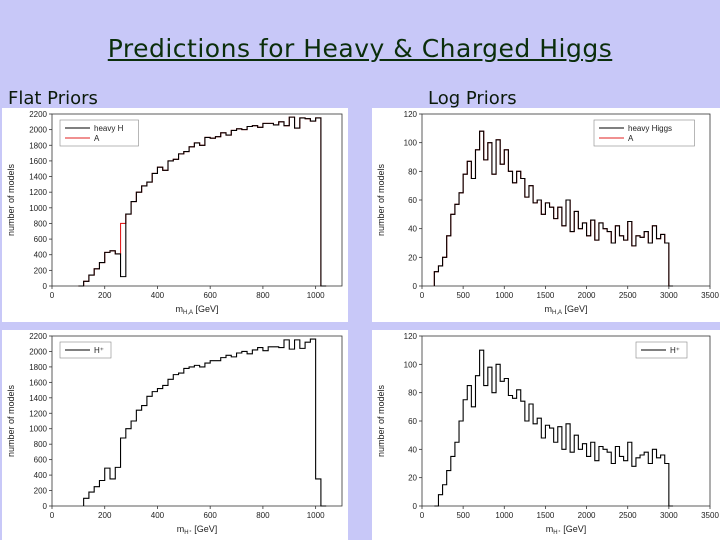  I want to click on legend-entry: heavy H, so click(109, 128).